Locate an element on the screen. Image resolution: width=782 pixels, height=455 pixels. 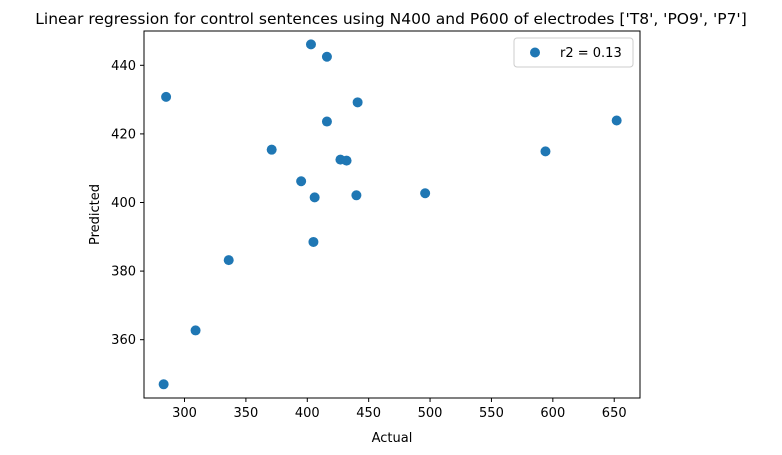
legend-box is located at coordinates (573, 52).